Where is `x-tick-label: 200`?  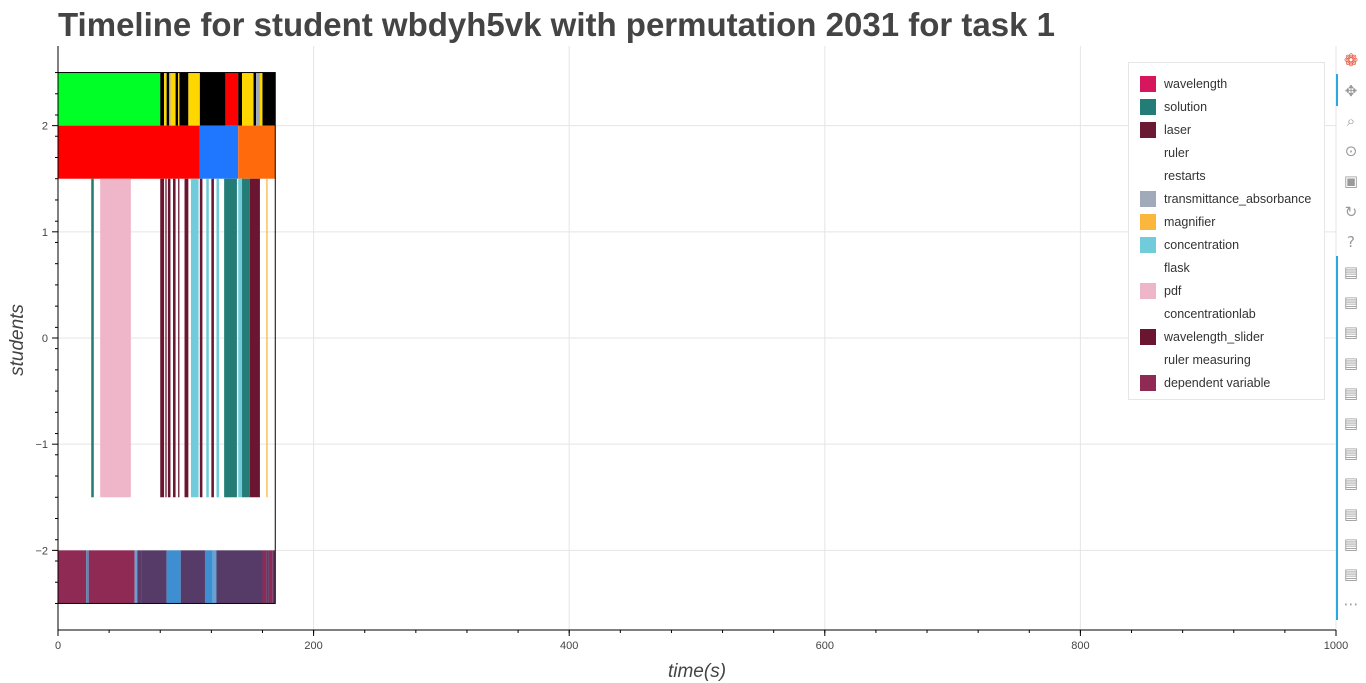 x-tick-label: 200 is located at coordinates (313, 646).